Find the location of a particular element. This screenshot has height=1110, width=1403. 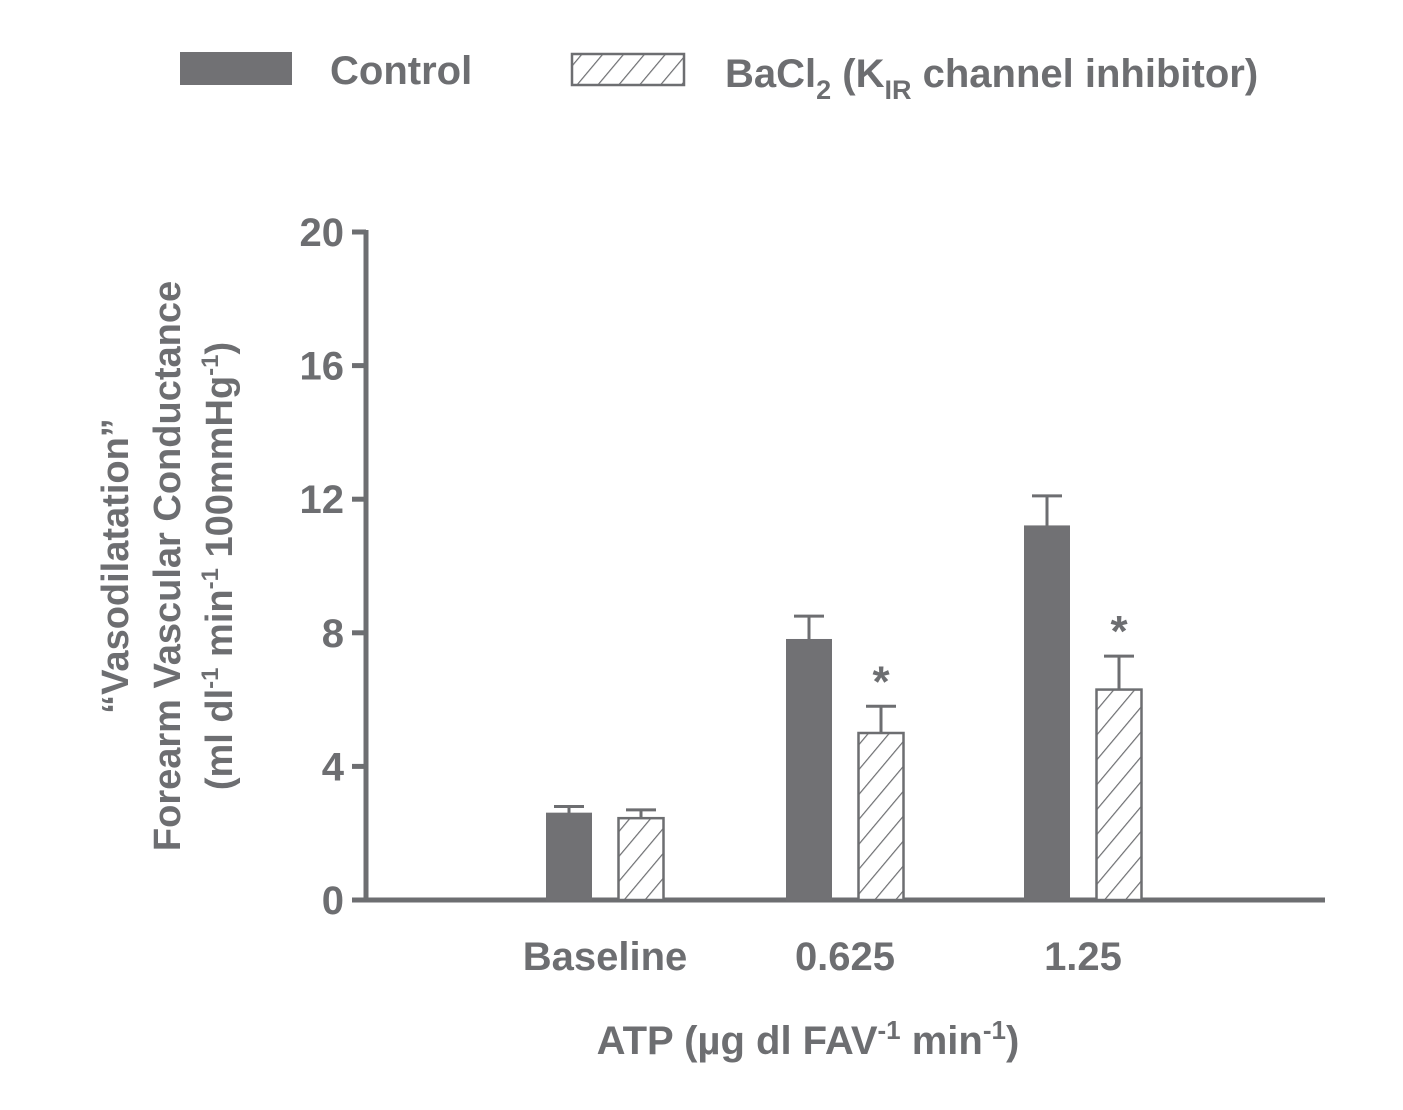

x-tick-labels: Baseline 0.625 1.25 is located at coordinates (822, 957).